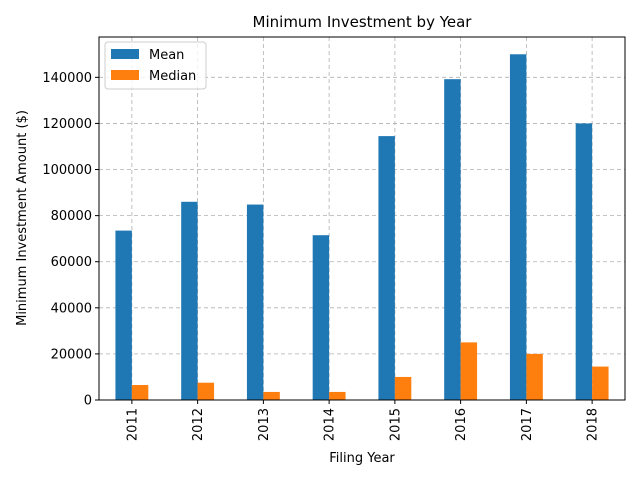  Describe the element at coordinates (593, 424) in the screenshot. I see `x-tick-label: 2018` at that location.